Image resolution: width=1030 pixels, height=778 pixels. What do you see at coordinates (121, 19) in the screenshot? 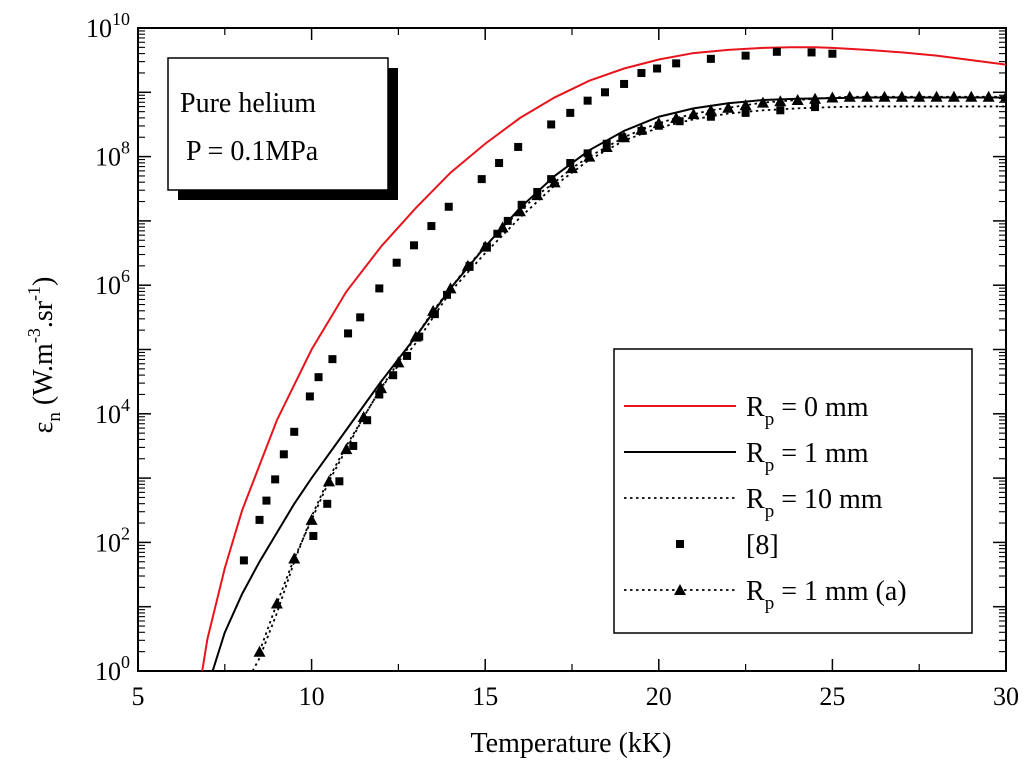
I see `y-tick-exponent: 10` at bounding box center [121, 19].